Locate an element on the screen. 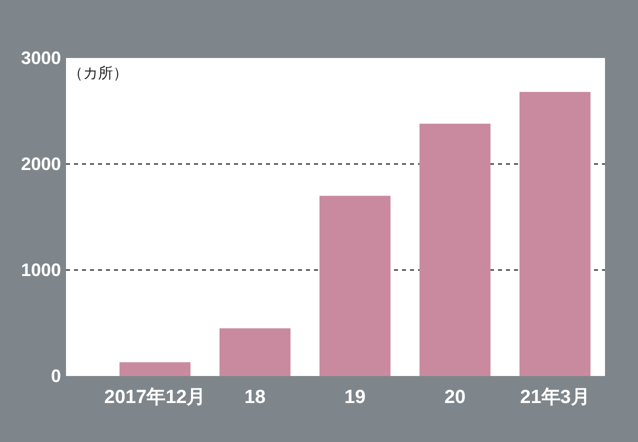  ytick-label: 0 is located at coordinates (55, 376).